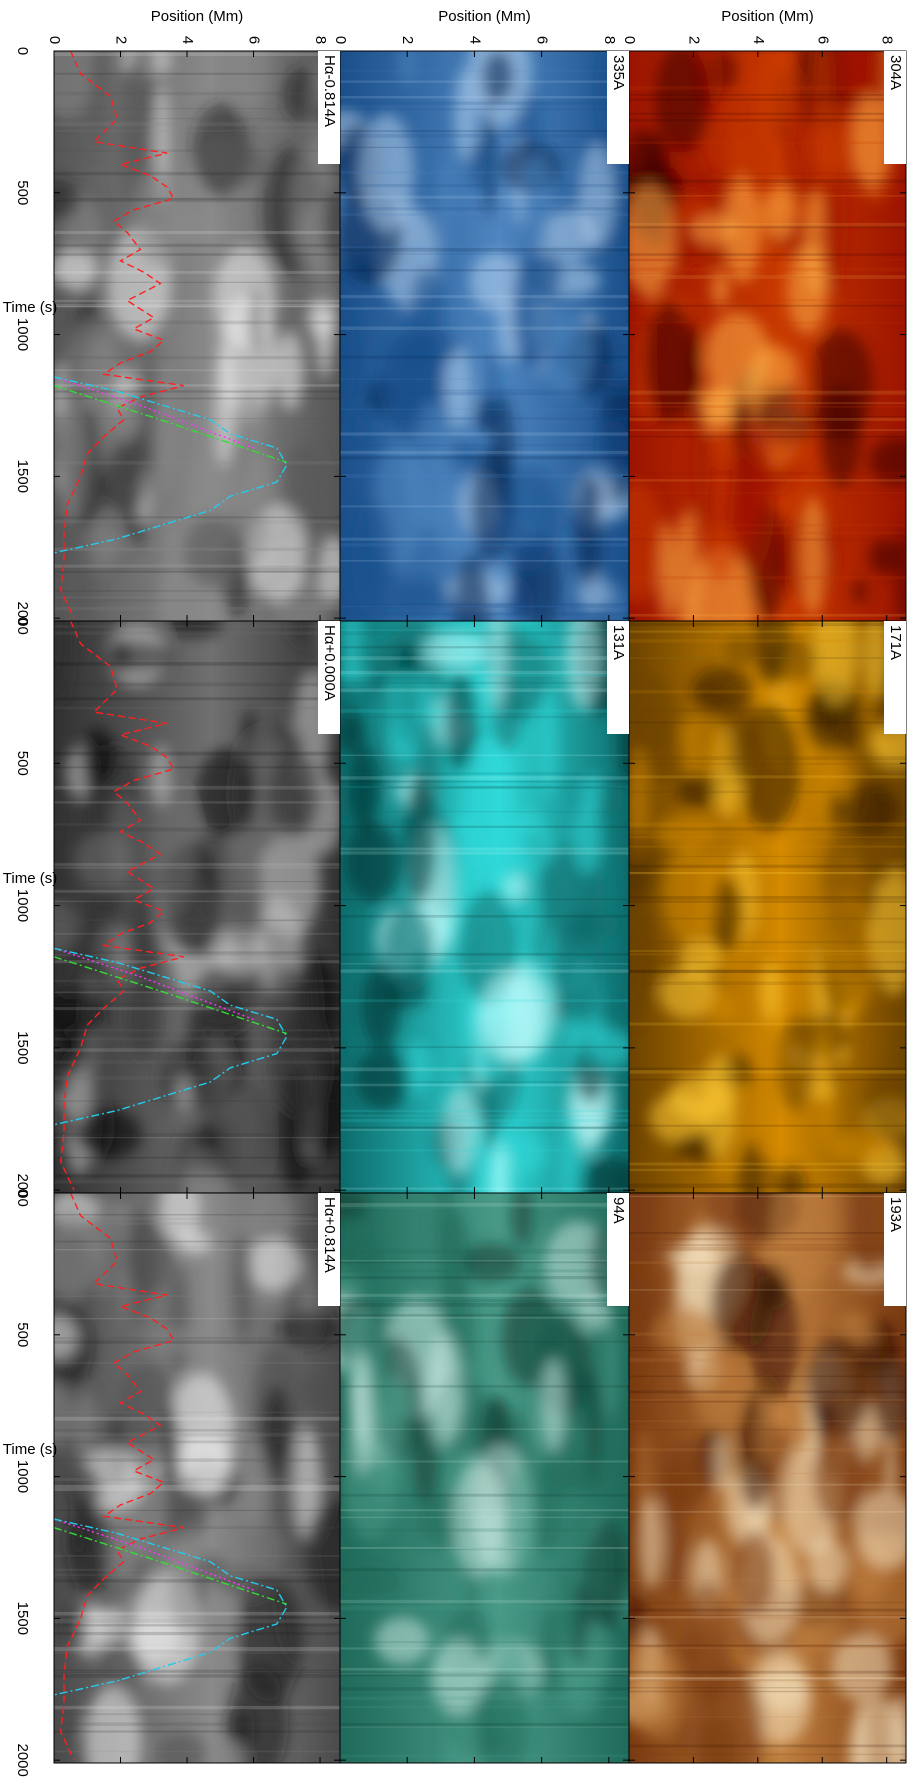 This screenshot has height=1779, width=907. Describe the element at coordinates (197, 16) in the screenshot. I see `y-axis-label: Position (Mm)` at that location.